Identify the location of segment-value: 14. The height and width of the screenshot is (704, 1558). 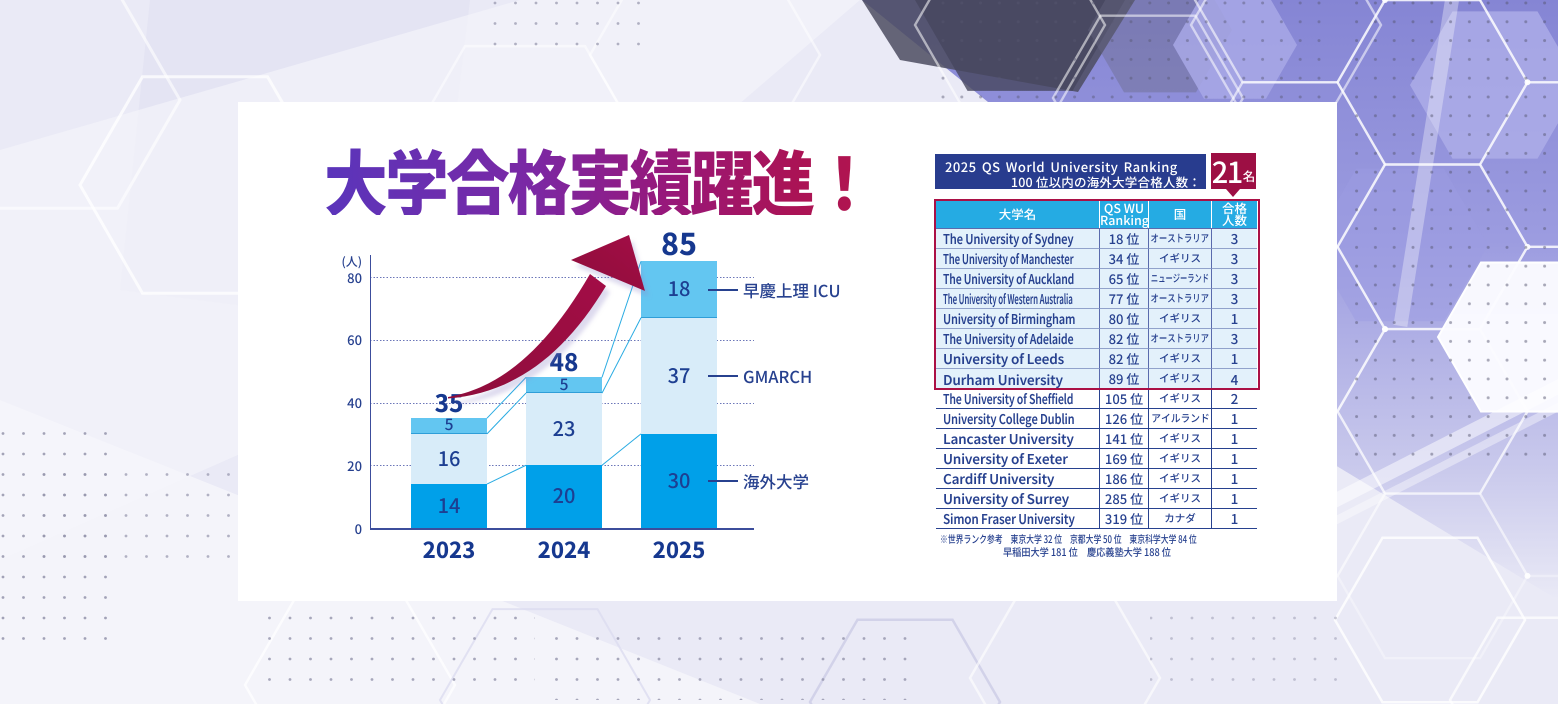
(449, 504).